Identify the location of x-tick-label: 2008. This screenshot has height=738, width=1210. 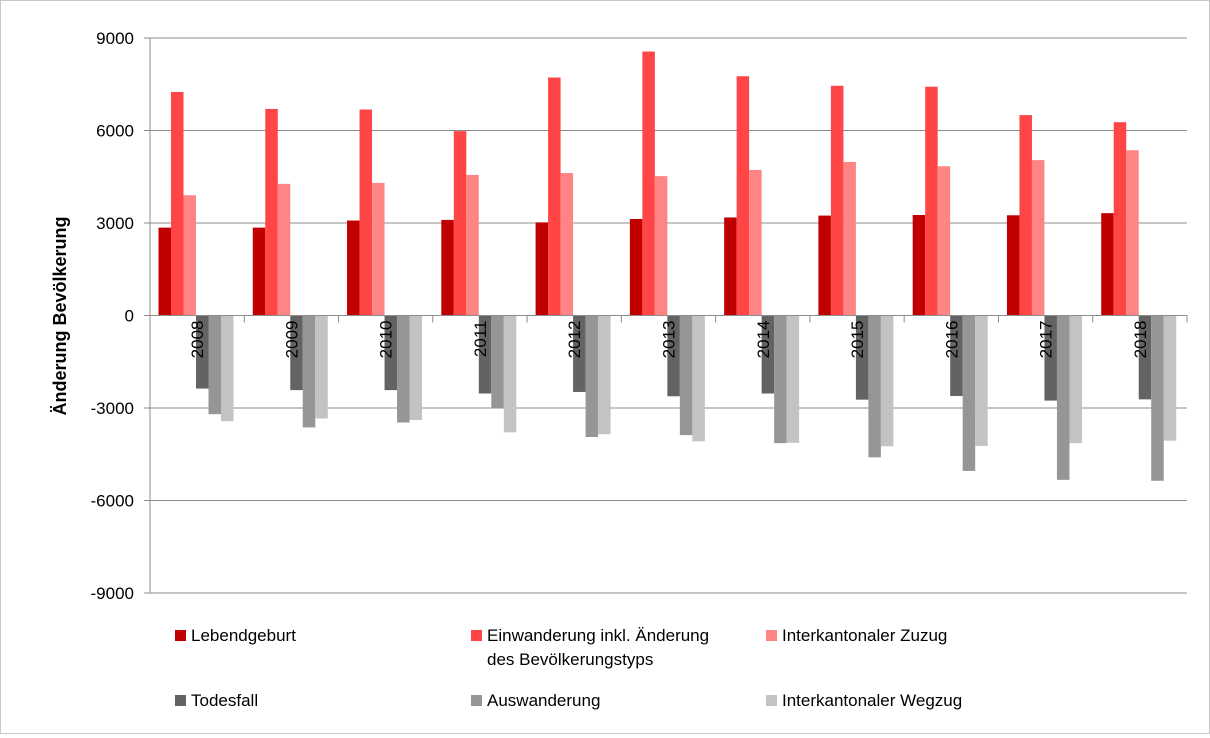
(197, 340).